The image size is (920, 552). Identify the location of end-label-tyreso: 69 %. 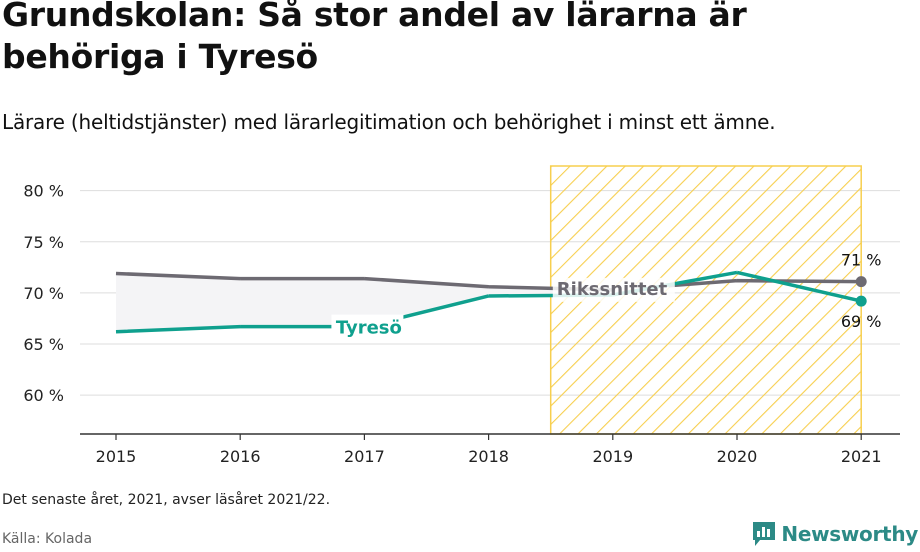
(861, 321).